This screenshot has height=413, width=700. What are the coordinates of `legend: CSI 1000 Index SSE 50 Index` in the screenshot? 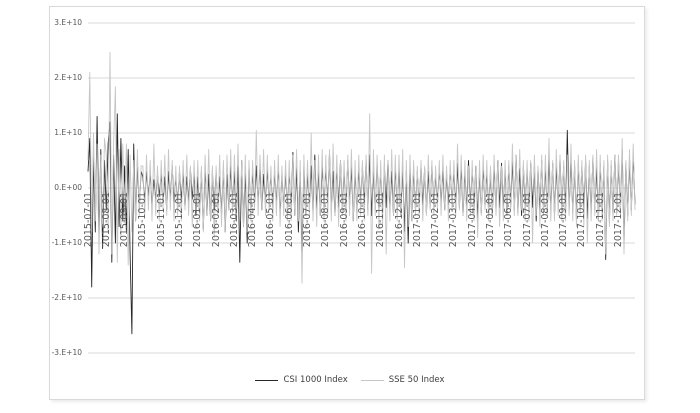 It's located at (350, 380).